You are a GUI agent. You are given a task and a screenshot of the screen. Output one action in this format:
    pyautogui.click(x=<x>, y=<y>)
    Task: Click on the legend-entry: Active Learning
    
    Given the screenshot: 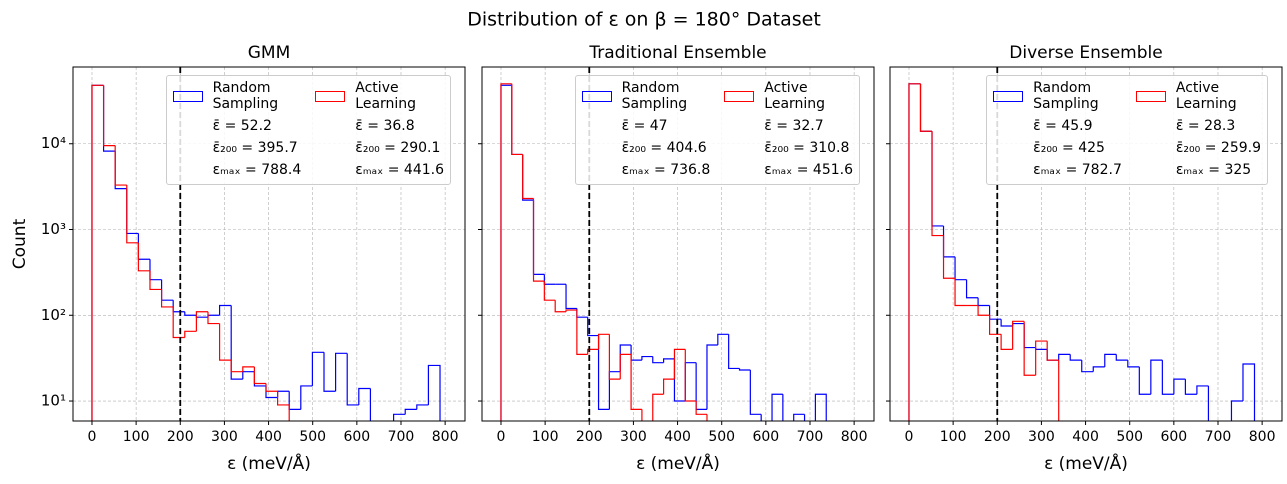 What is the action you would take?
    pyautogui.click(x=379, y=96)
    